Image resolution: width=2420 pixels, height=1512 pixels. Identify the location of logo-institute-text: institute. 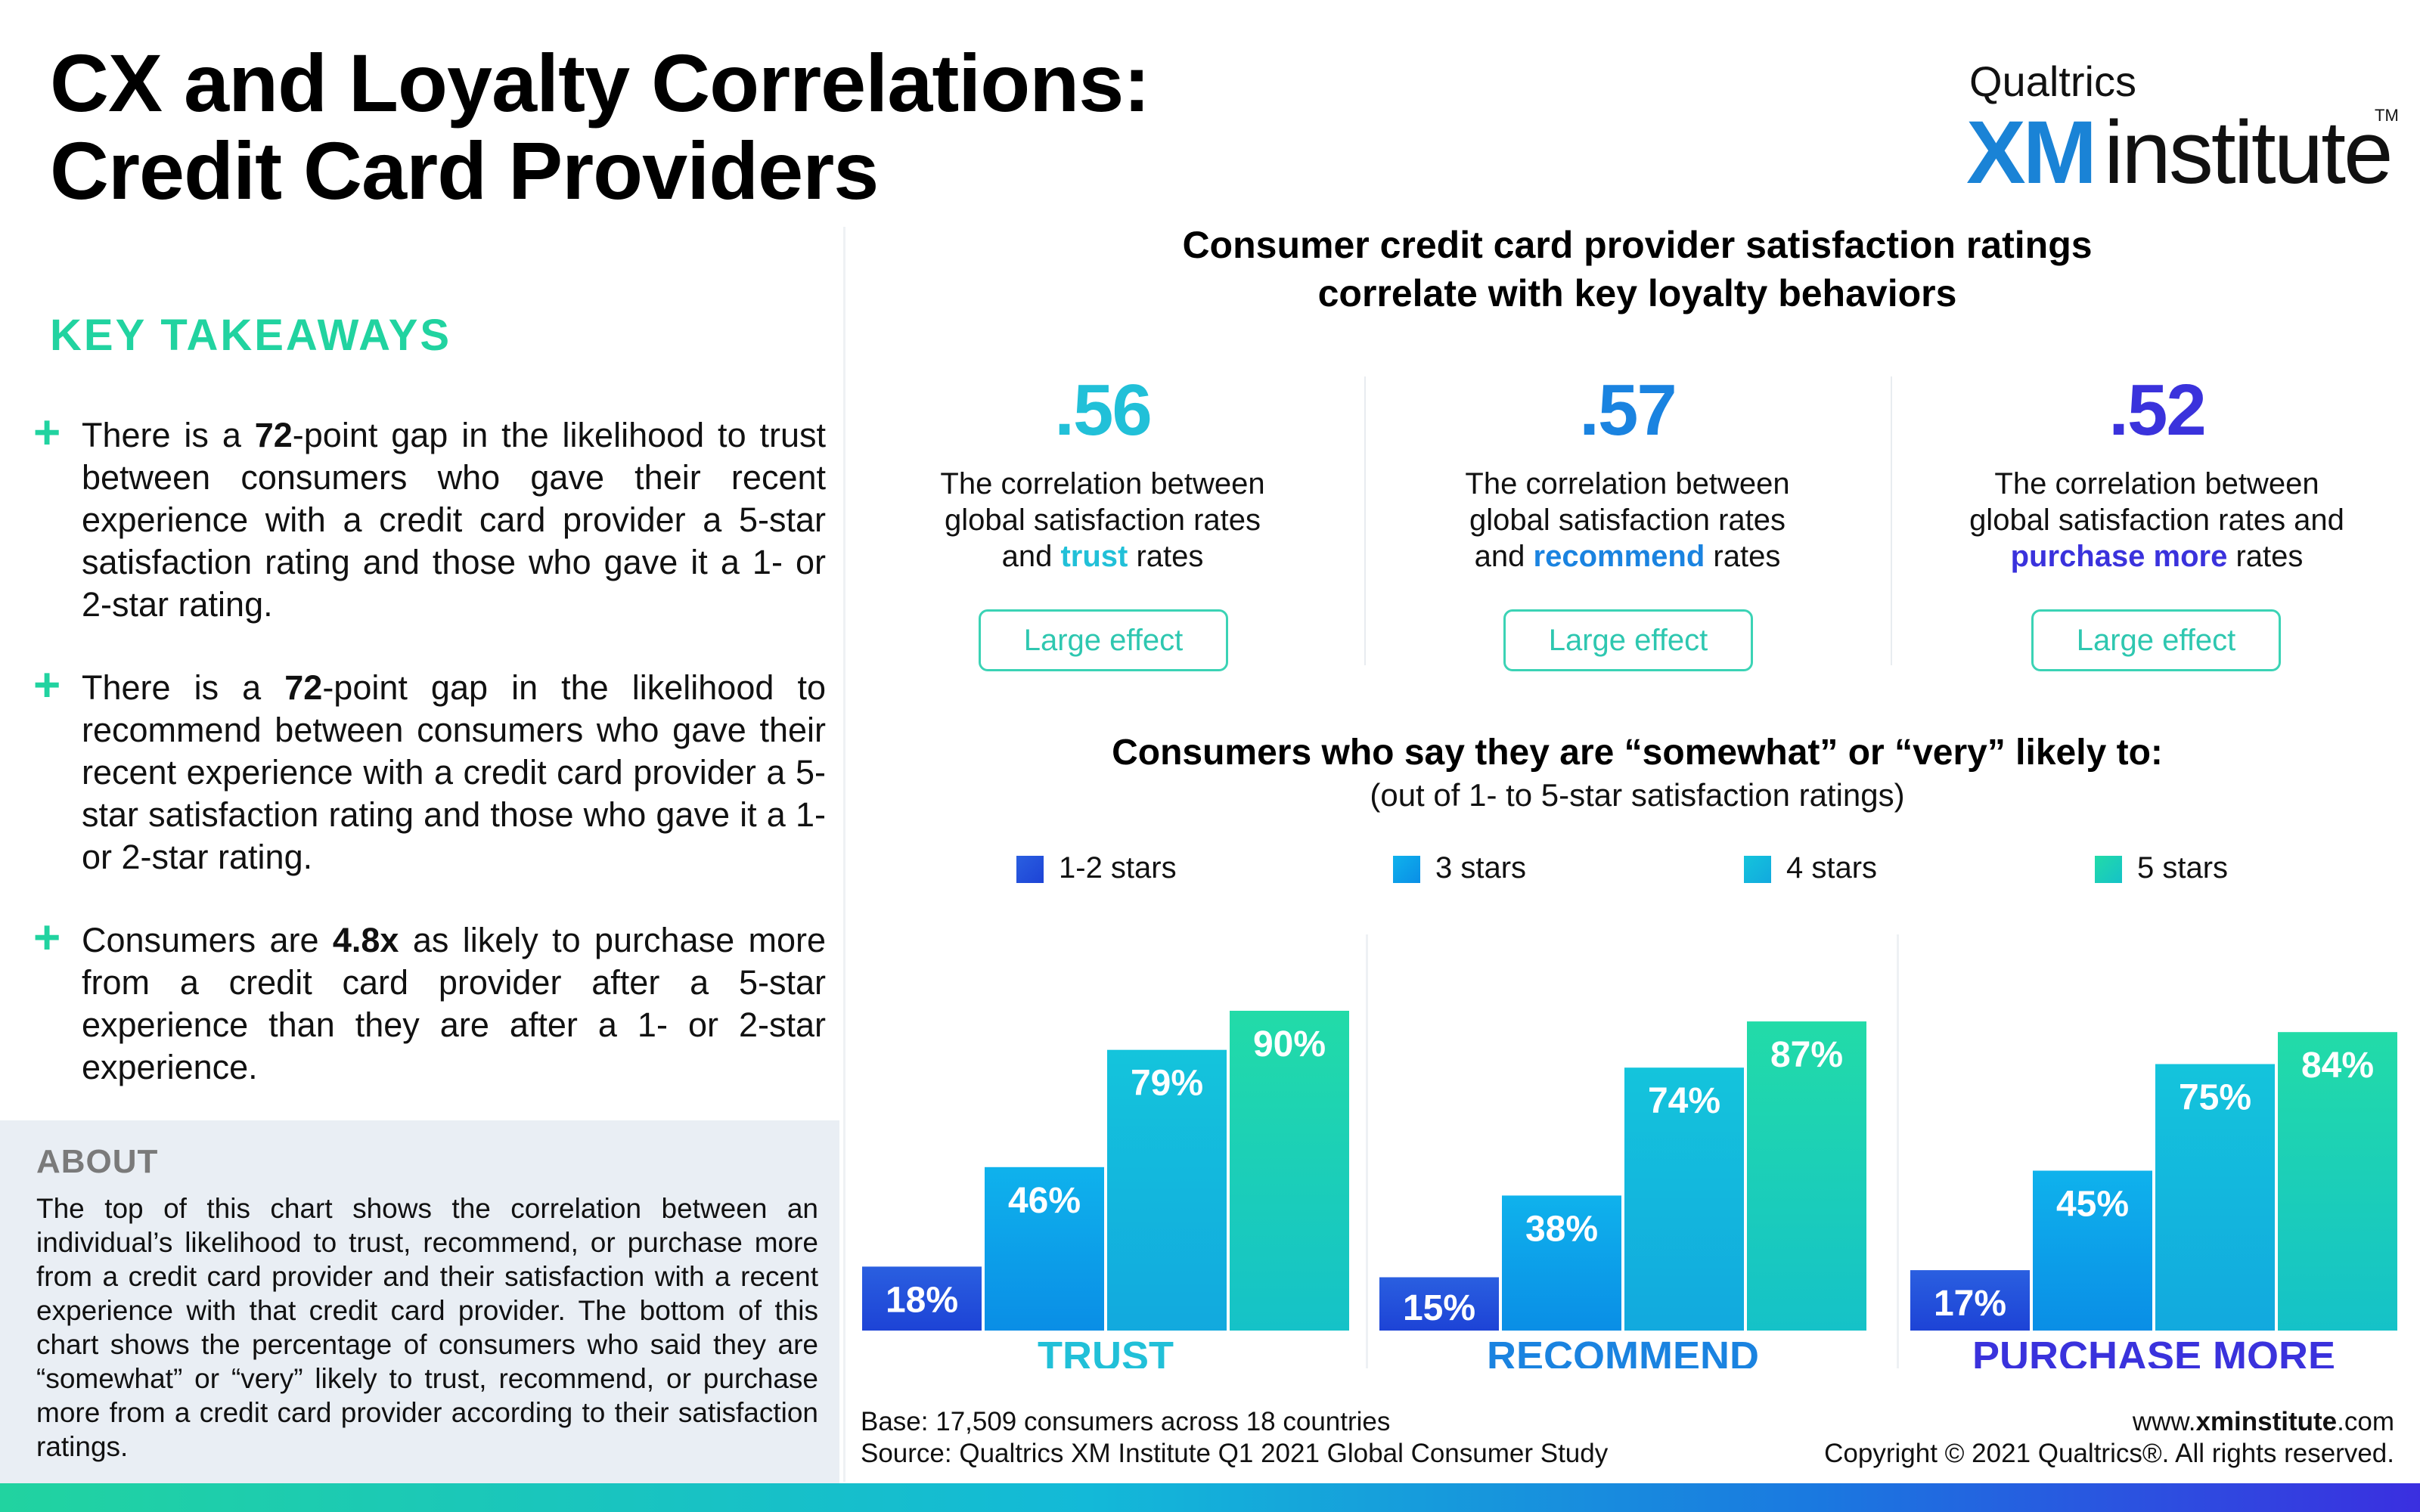
(2249, 153).